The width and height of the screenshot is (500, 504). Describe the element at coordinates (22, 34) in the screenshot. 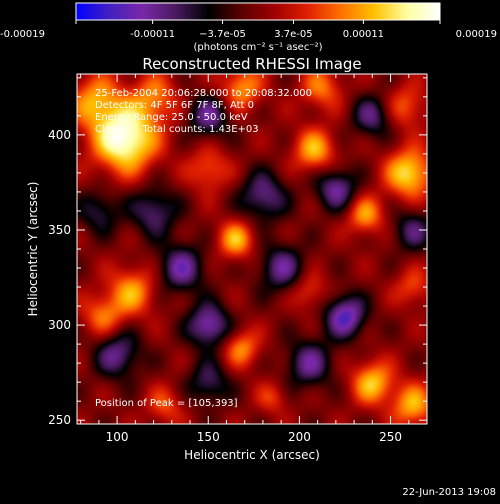

I see `colorbar-tick-label: -0.00019` at that location.